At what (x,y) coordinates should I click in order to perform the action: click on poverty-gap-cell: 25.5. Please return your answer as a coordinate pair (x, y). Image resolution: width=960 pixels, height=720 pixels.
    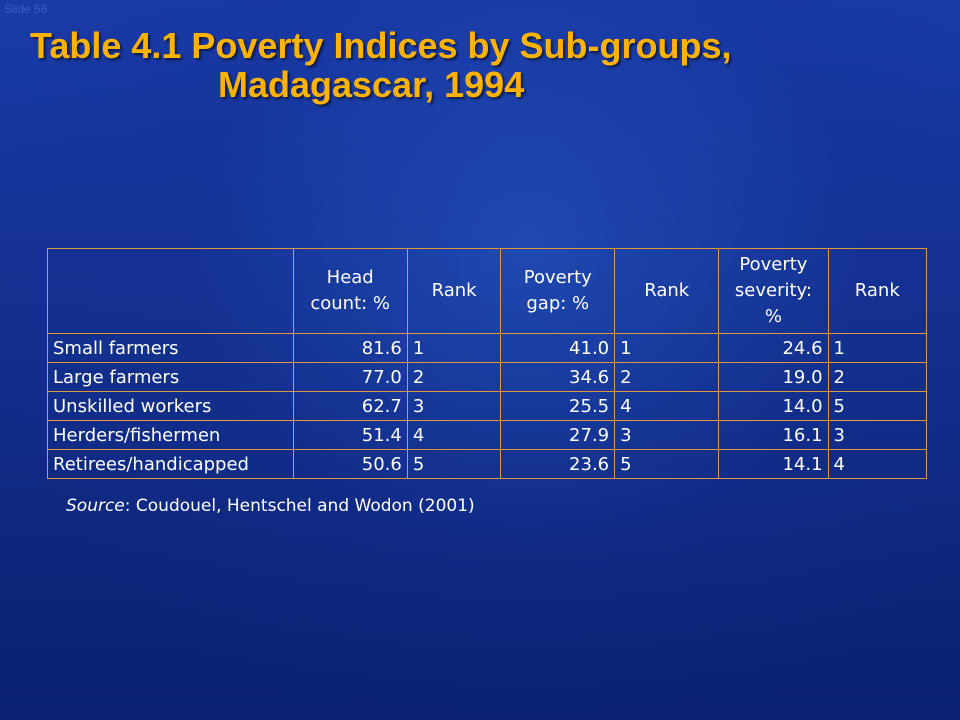
    Looking at the image, I should click on (558, 406).